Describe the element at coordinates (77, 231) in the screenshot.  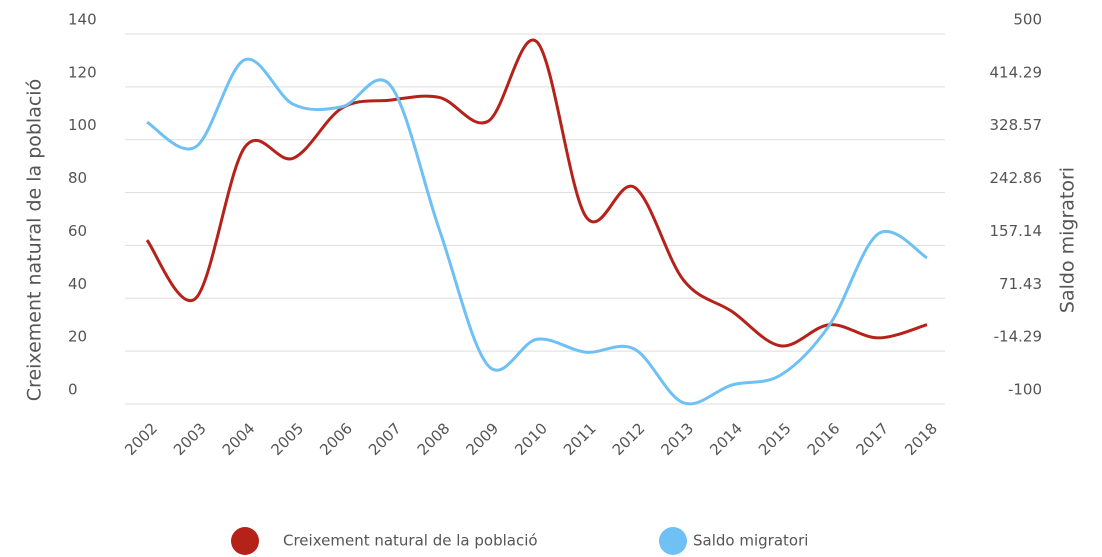
I see `y-tick-label: 60` at that location.